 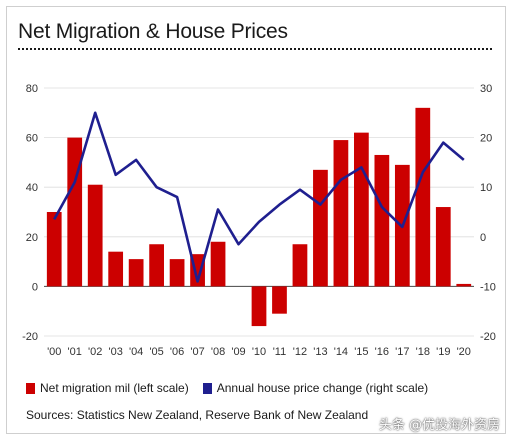 I want to click on right-tick-label: 30, so click(x=486, y=89).